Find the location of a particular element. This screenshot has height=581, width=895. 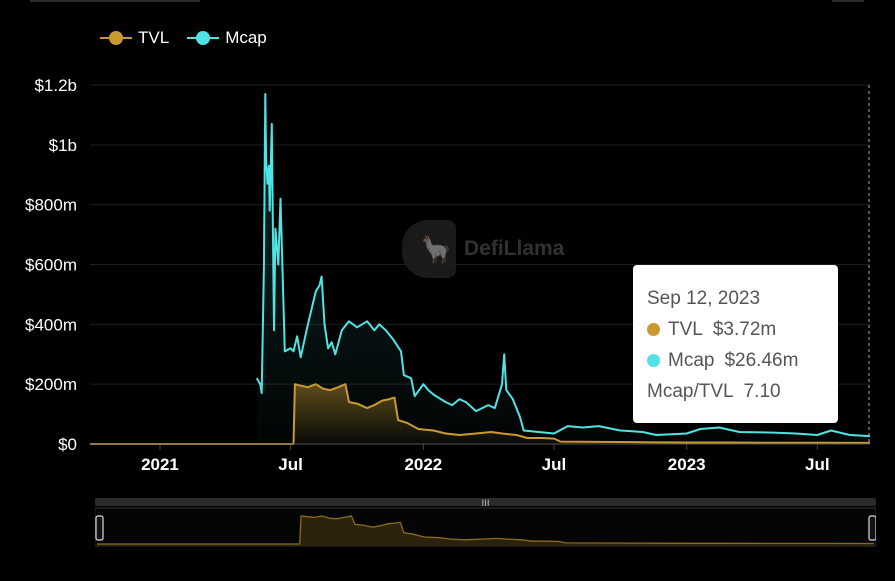

slider-grip-icon: III is located at coordinates (486, 504).